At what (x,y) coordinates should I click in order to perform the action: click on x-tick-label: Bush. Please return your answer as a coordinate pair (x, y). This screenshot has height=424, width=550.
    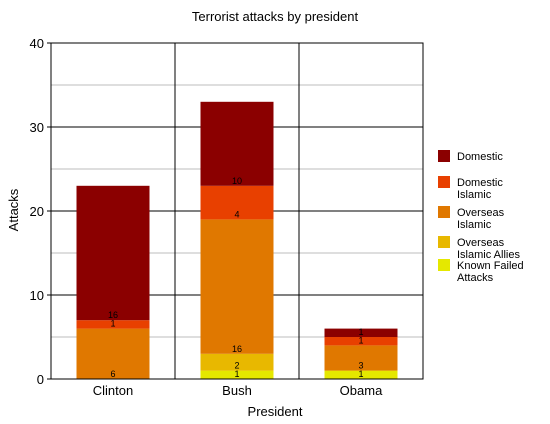
    Looking at the image, I should click on (237, 390).